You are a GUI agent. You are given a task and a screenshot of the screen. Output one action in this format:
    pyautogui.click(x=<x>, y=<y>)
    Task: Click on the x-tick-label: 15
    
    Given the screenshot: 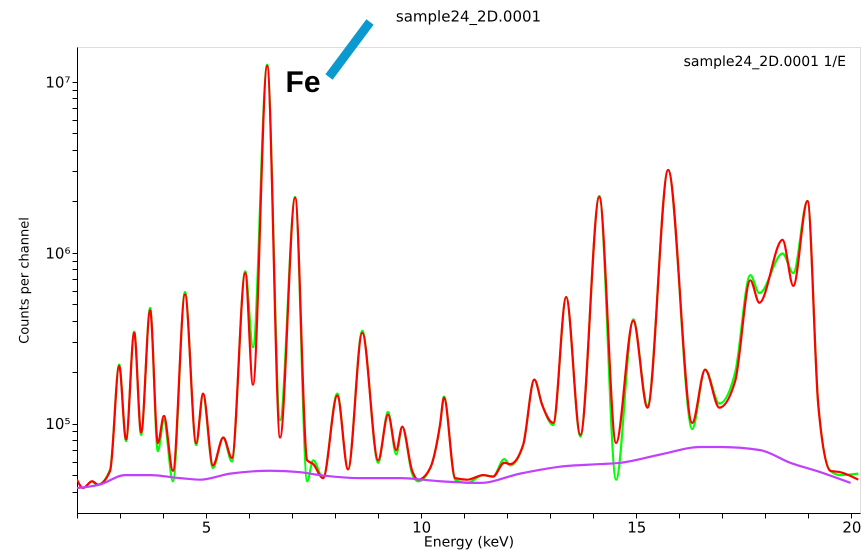 What is the action you would take?
    pyautogui.click(x=636, y=527)
    